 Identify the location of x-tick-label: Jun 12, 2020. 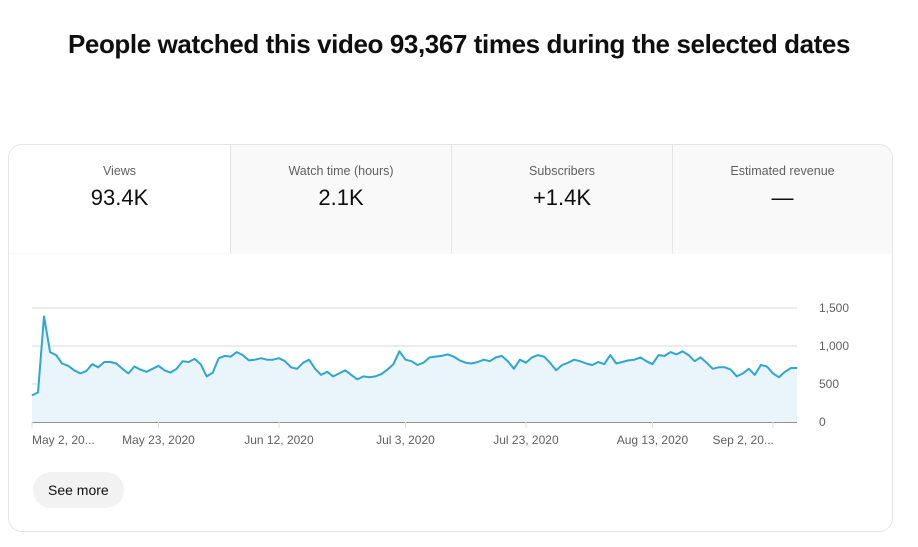
(279, 440).